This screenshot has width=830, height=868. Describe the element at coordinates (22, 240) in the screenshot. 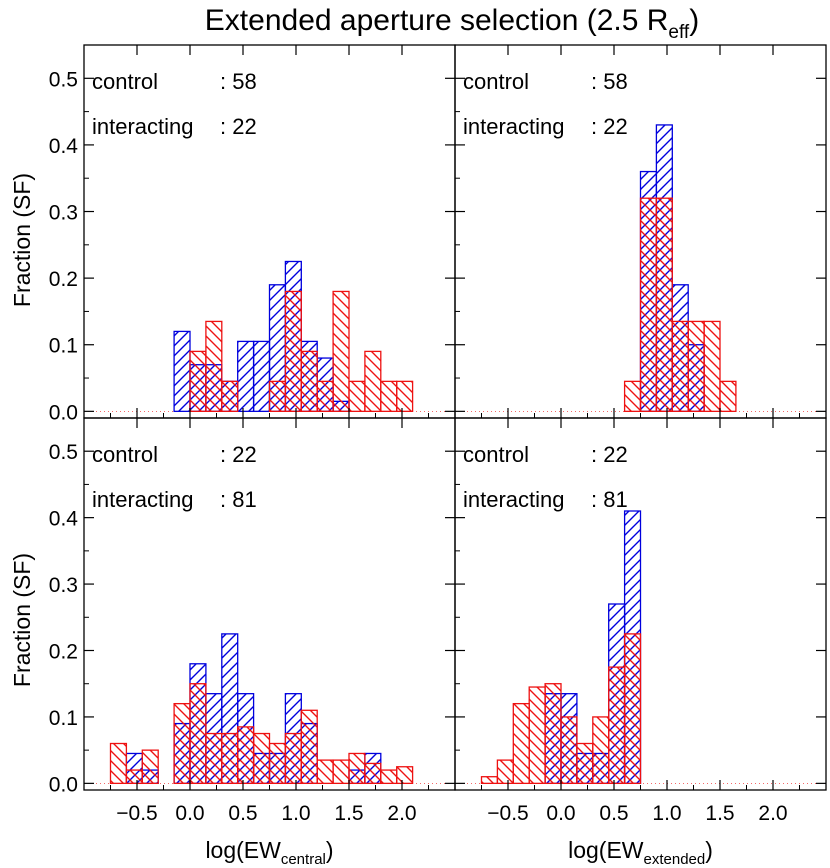

I see `y-axis-label-top: Fraction (SF)` at that location.